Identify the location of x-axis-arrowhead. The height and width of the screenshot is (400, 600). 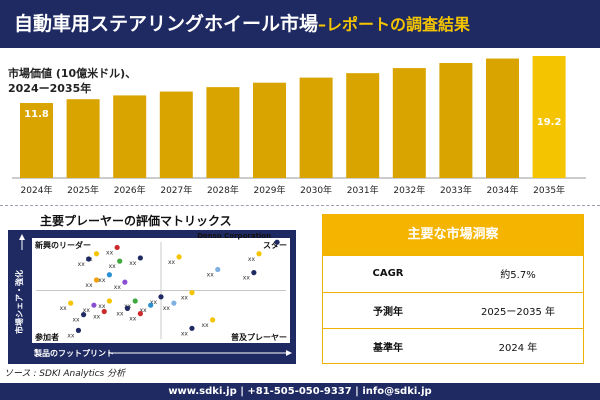
(289, 353).